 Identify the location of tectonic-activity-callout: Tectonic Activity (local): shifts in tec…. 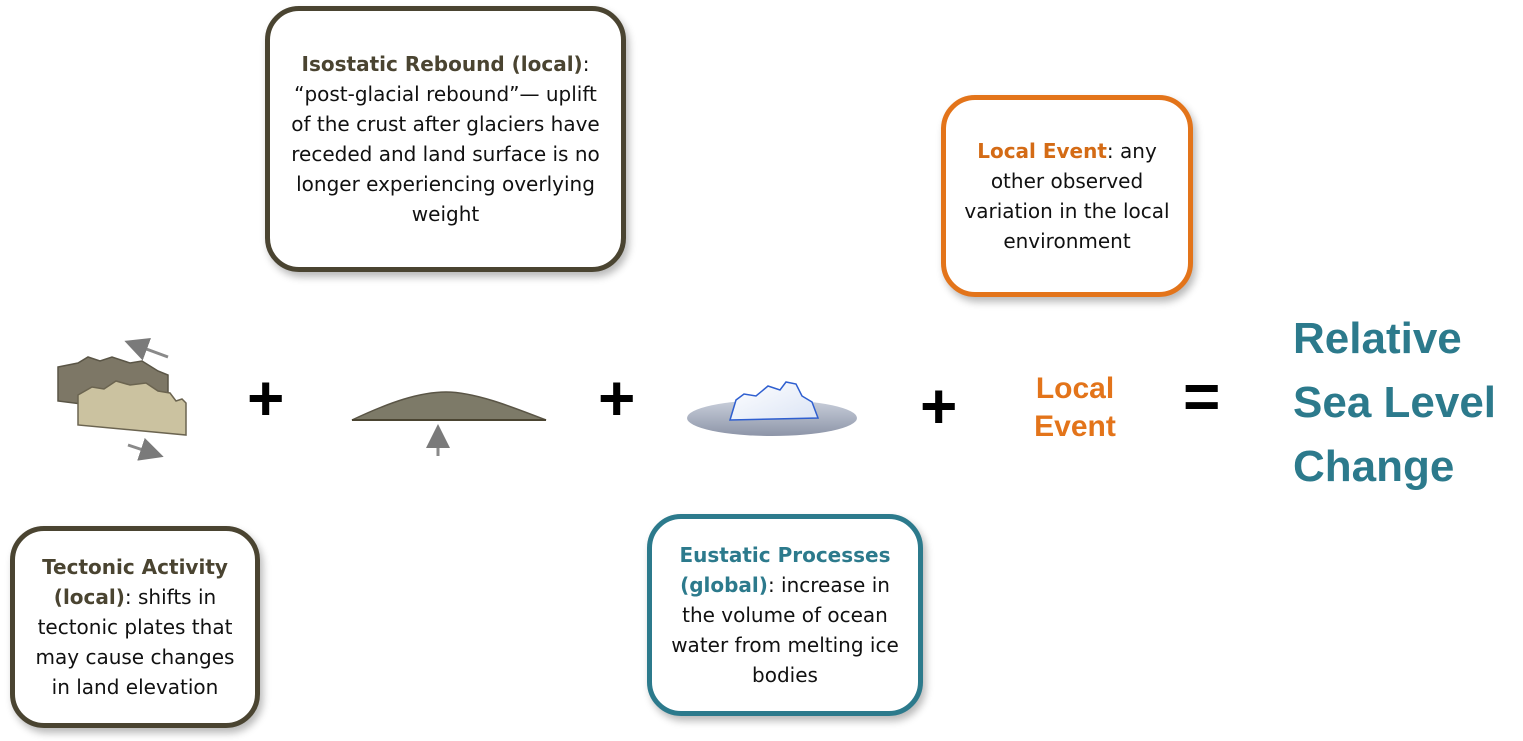
(135, 627).